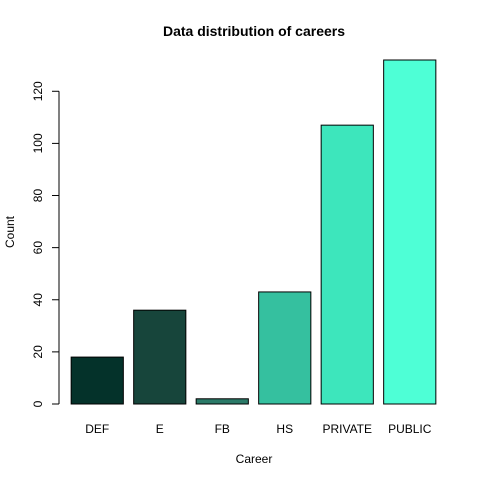 The width and height of the screenshot is (480, 480). I want to click on bar-def, so click(97, 380).